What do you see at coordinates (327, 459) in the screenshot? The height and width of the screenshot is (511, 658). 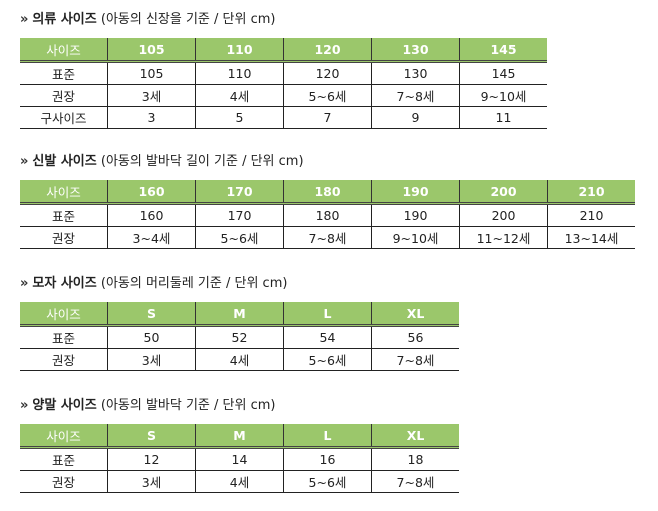 I see `table-cell: 16` at bounding box center [327, 459].